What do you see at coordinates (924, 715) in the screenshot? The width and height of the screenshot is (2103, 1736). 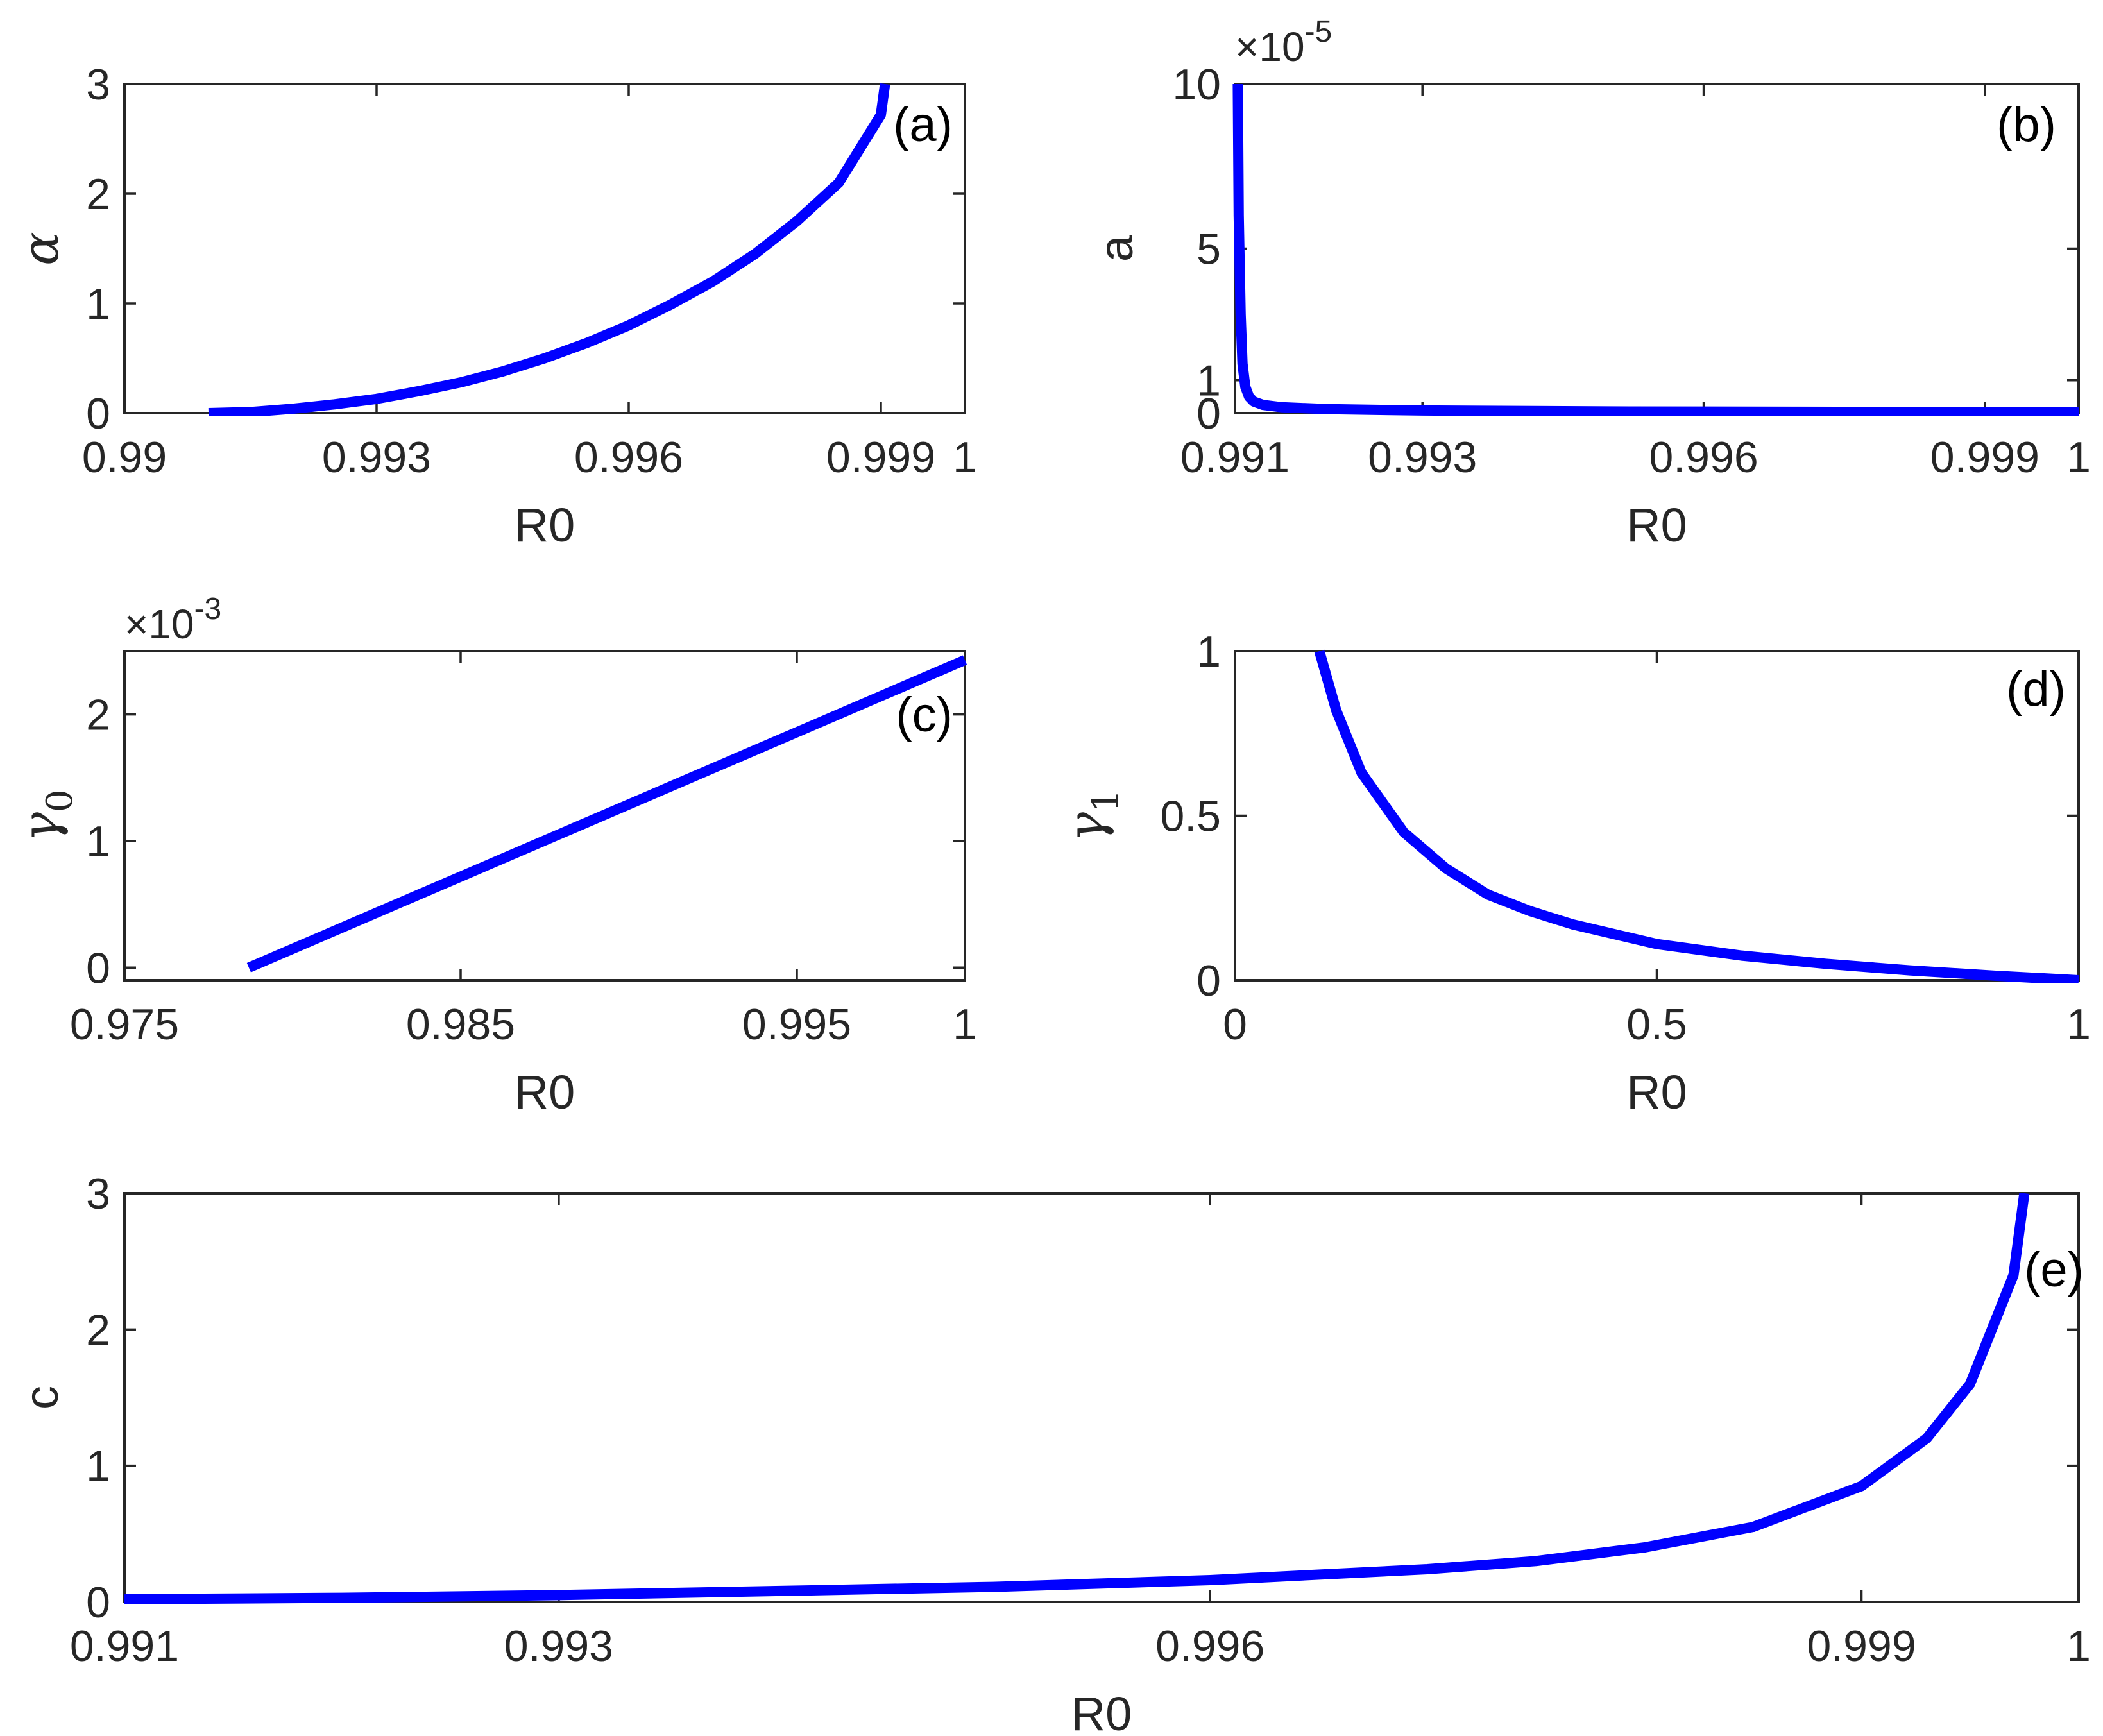 I see `panel-tag: (c)` at bounding box center [924, 715].